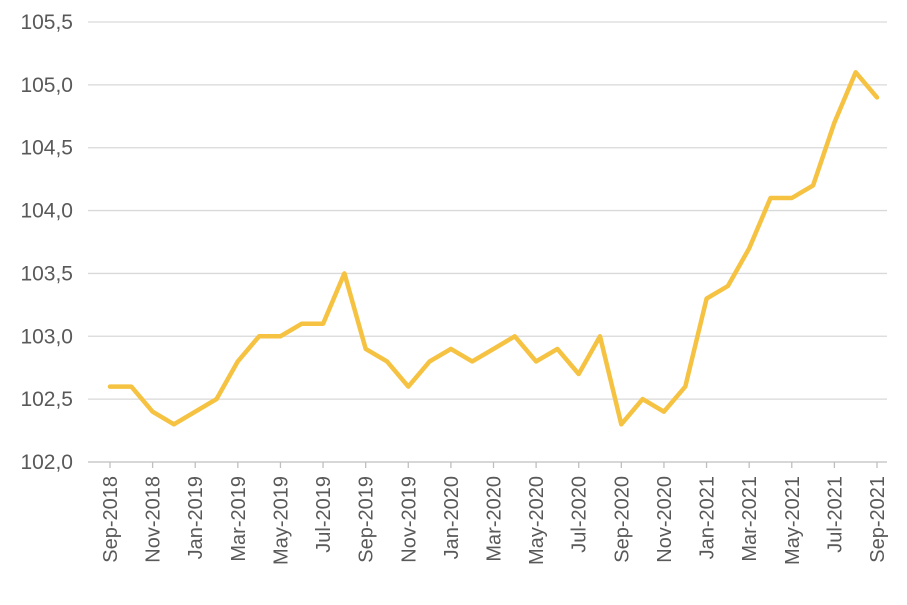 This screenshot has height=605, width=907. What do you see at coordinates (580, 514) in the screenshot?
I see `x-tick-label: Jul-2020` at bounding box center [580, 514].